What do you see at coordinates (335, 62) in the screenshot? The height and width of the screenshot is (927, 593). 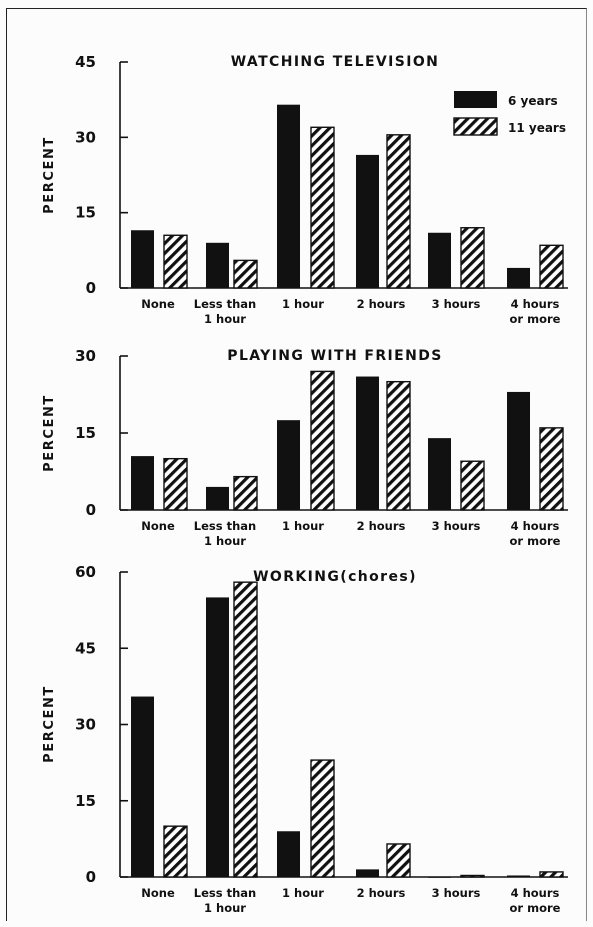 I see `chart-title: WATCHING TELEVISION` at bounding box center [335, 62].